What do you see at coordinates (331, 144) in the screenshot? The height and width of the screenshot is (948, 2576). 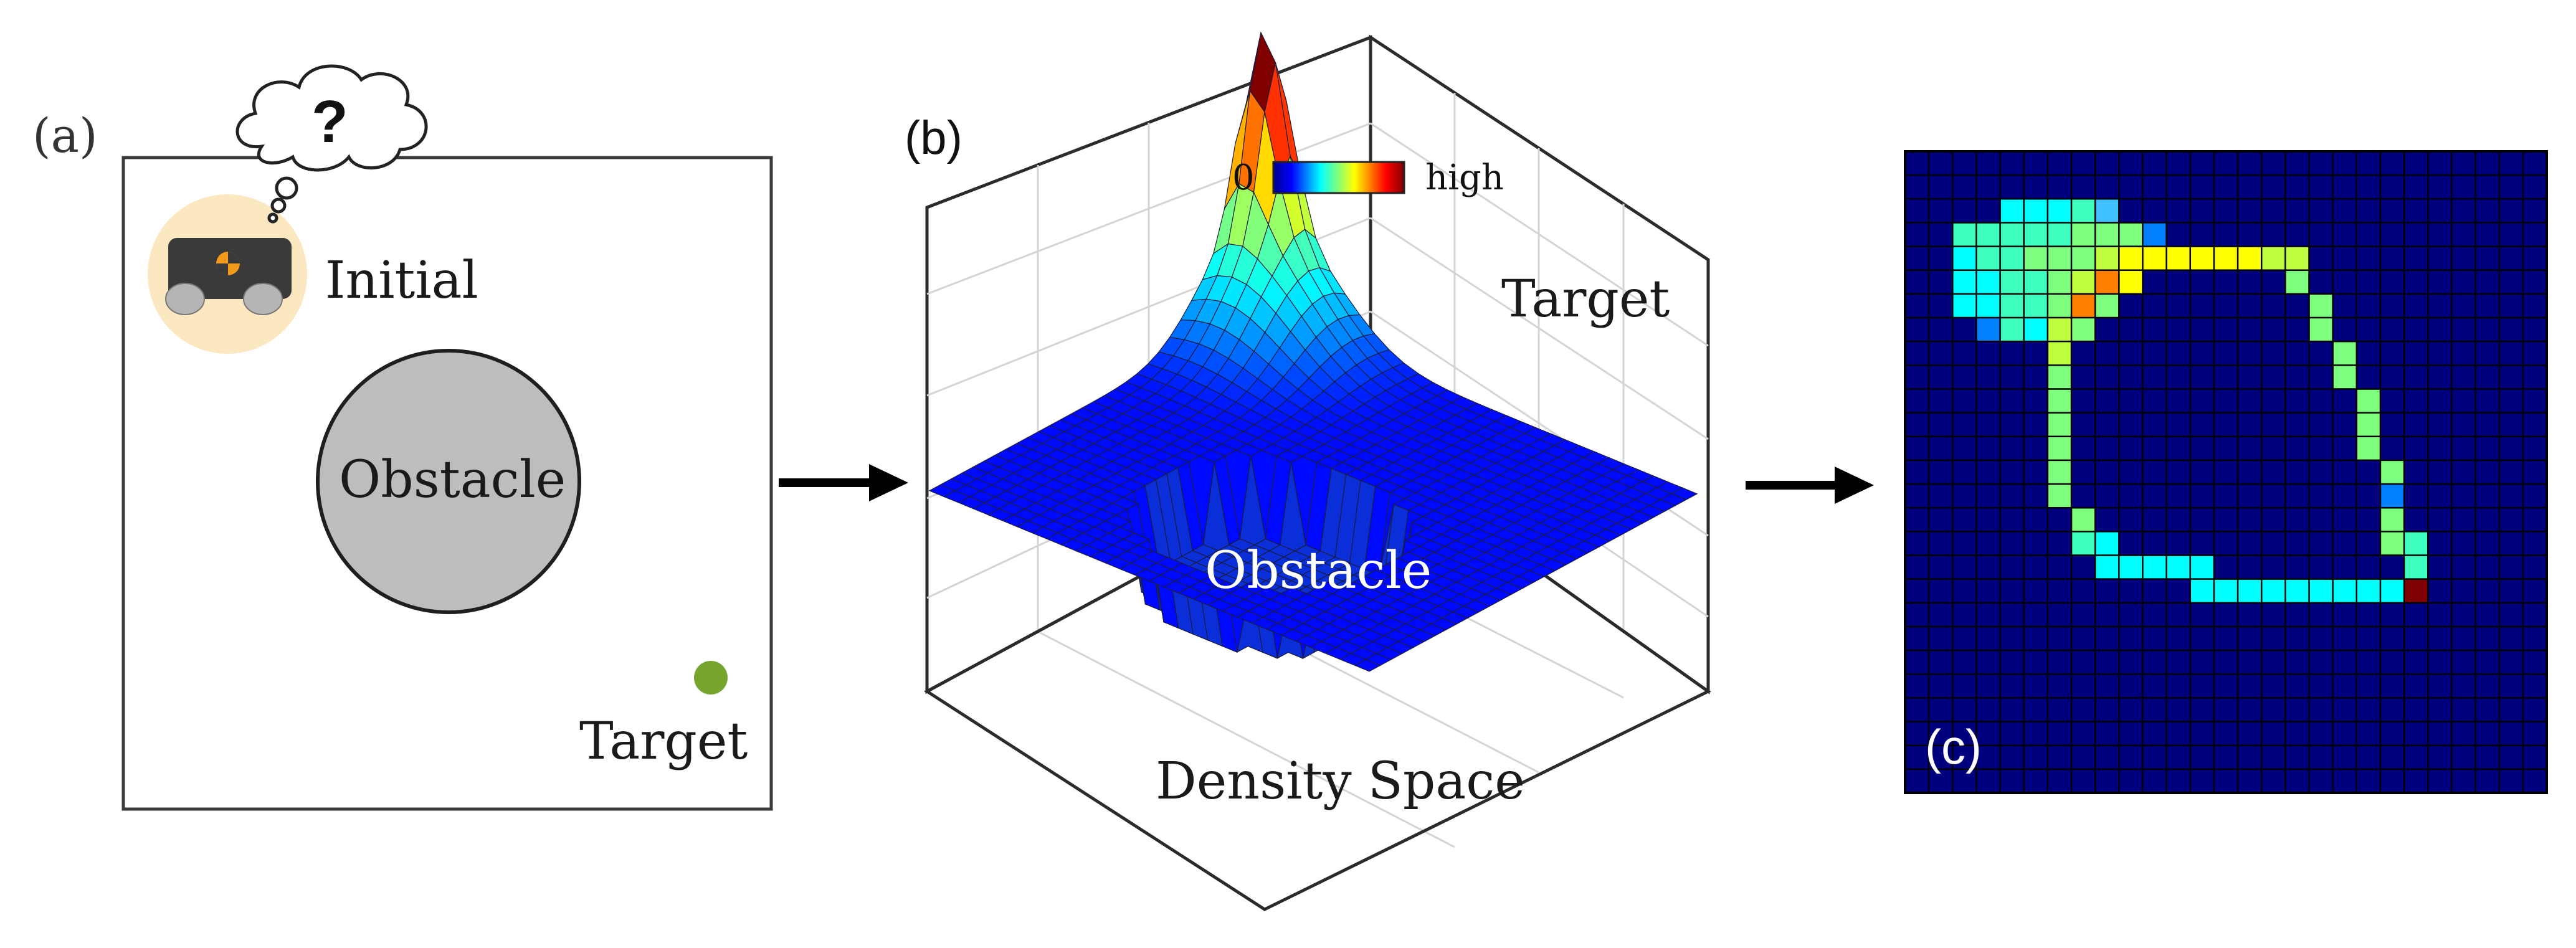 I see `thought-bubble-icon` at bounding box center [331, 144].